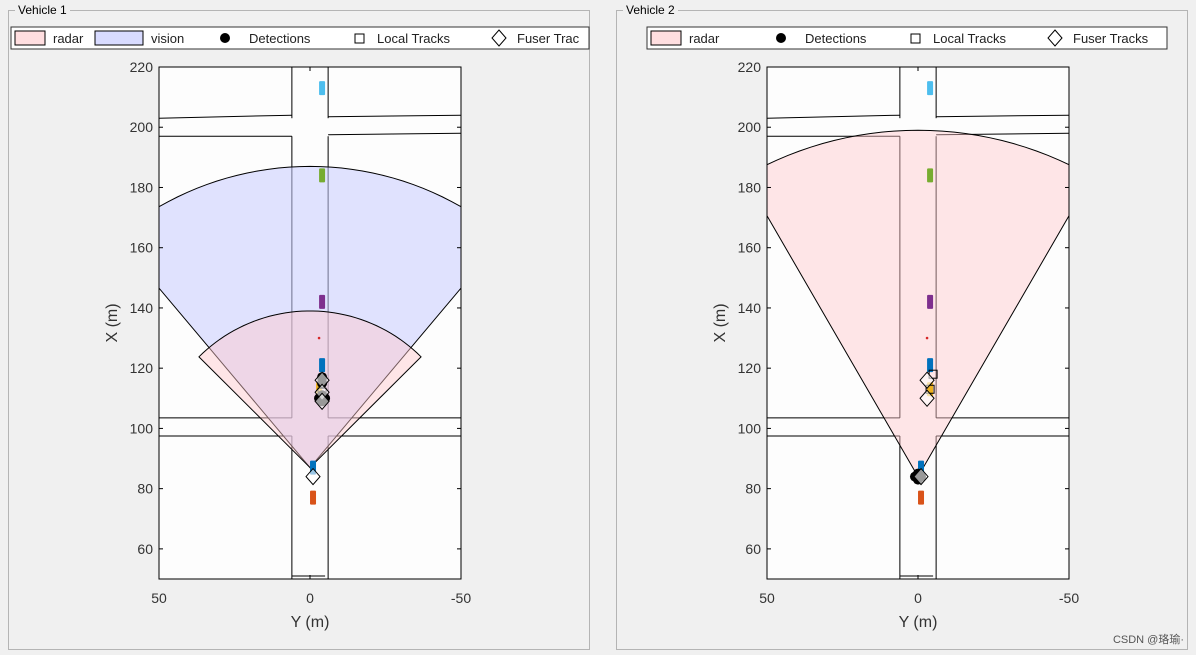 This screenshot has width=1196, height=655. What do you see at coordinates (1148, 640) in the screenshot?
I see `watermark: CSDN @珞瑜·` at bounding box center [1148, 640].